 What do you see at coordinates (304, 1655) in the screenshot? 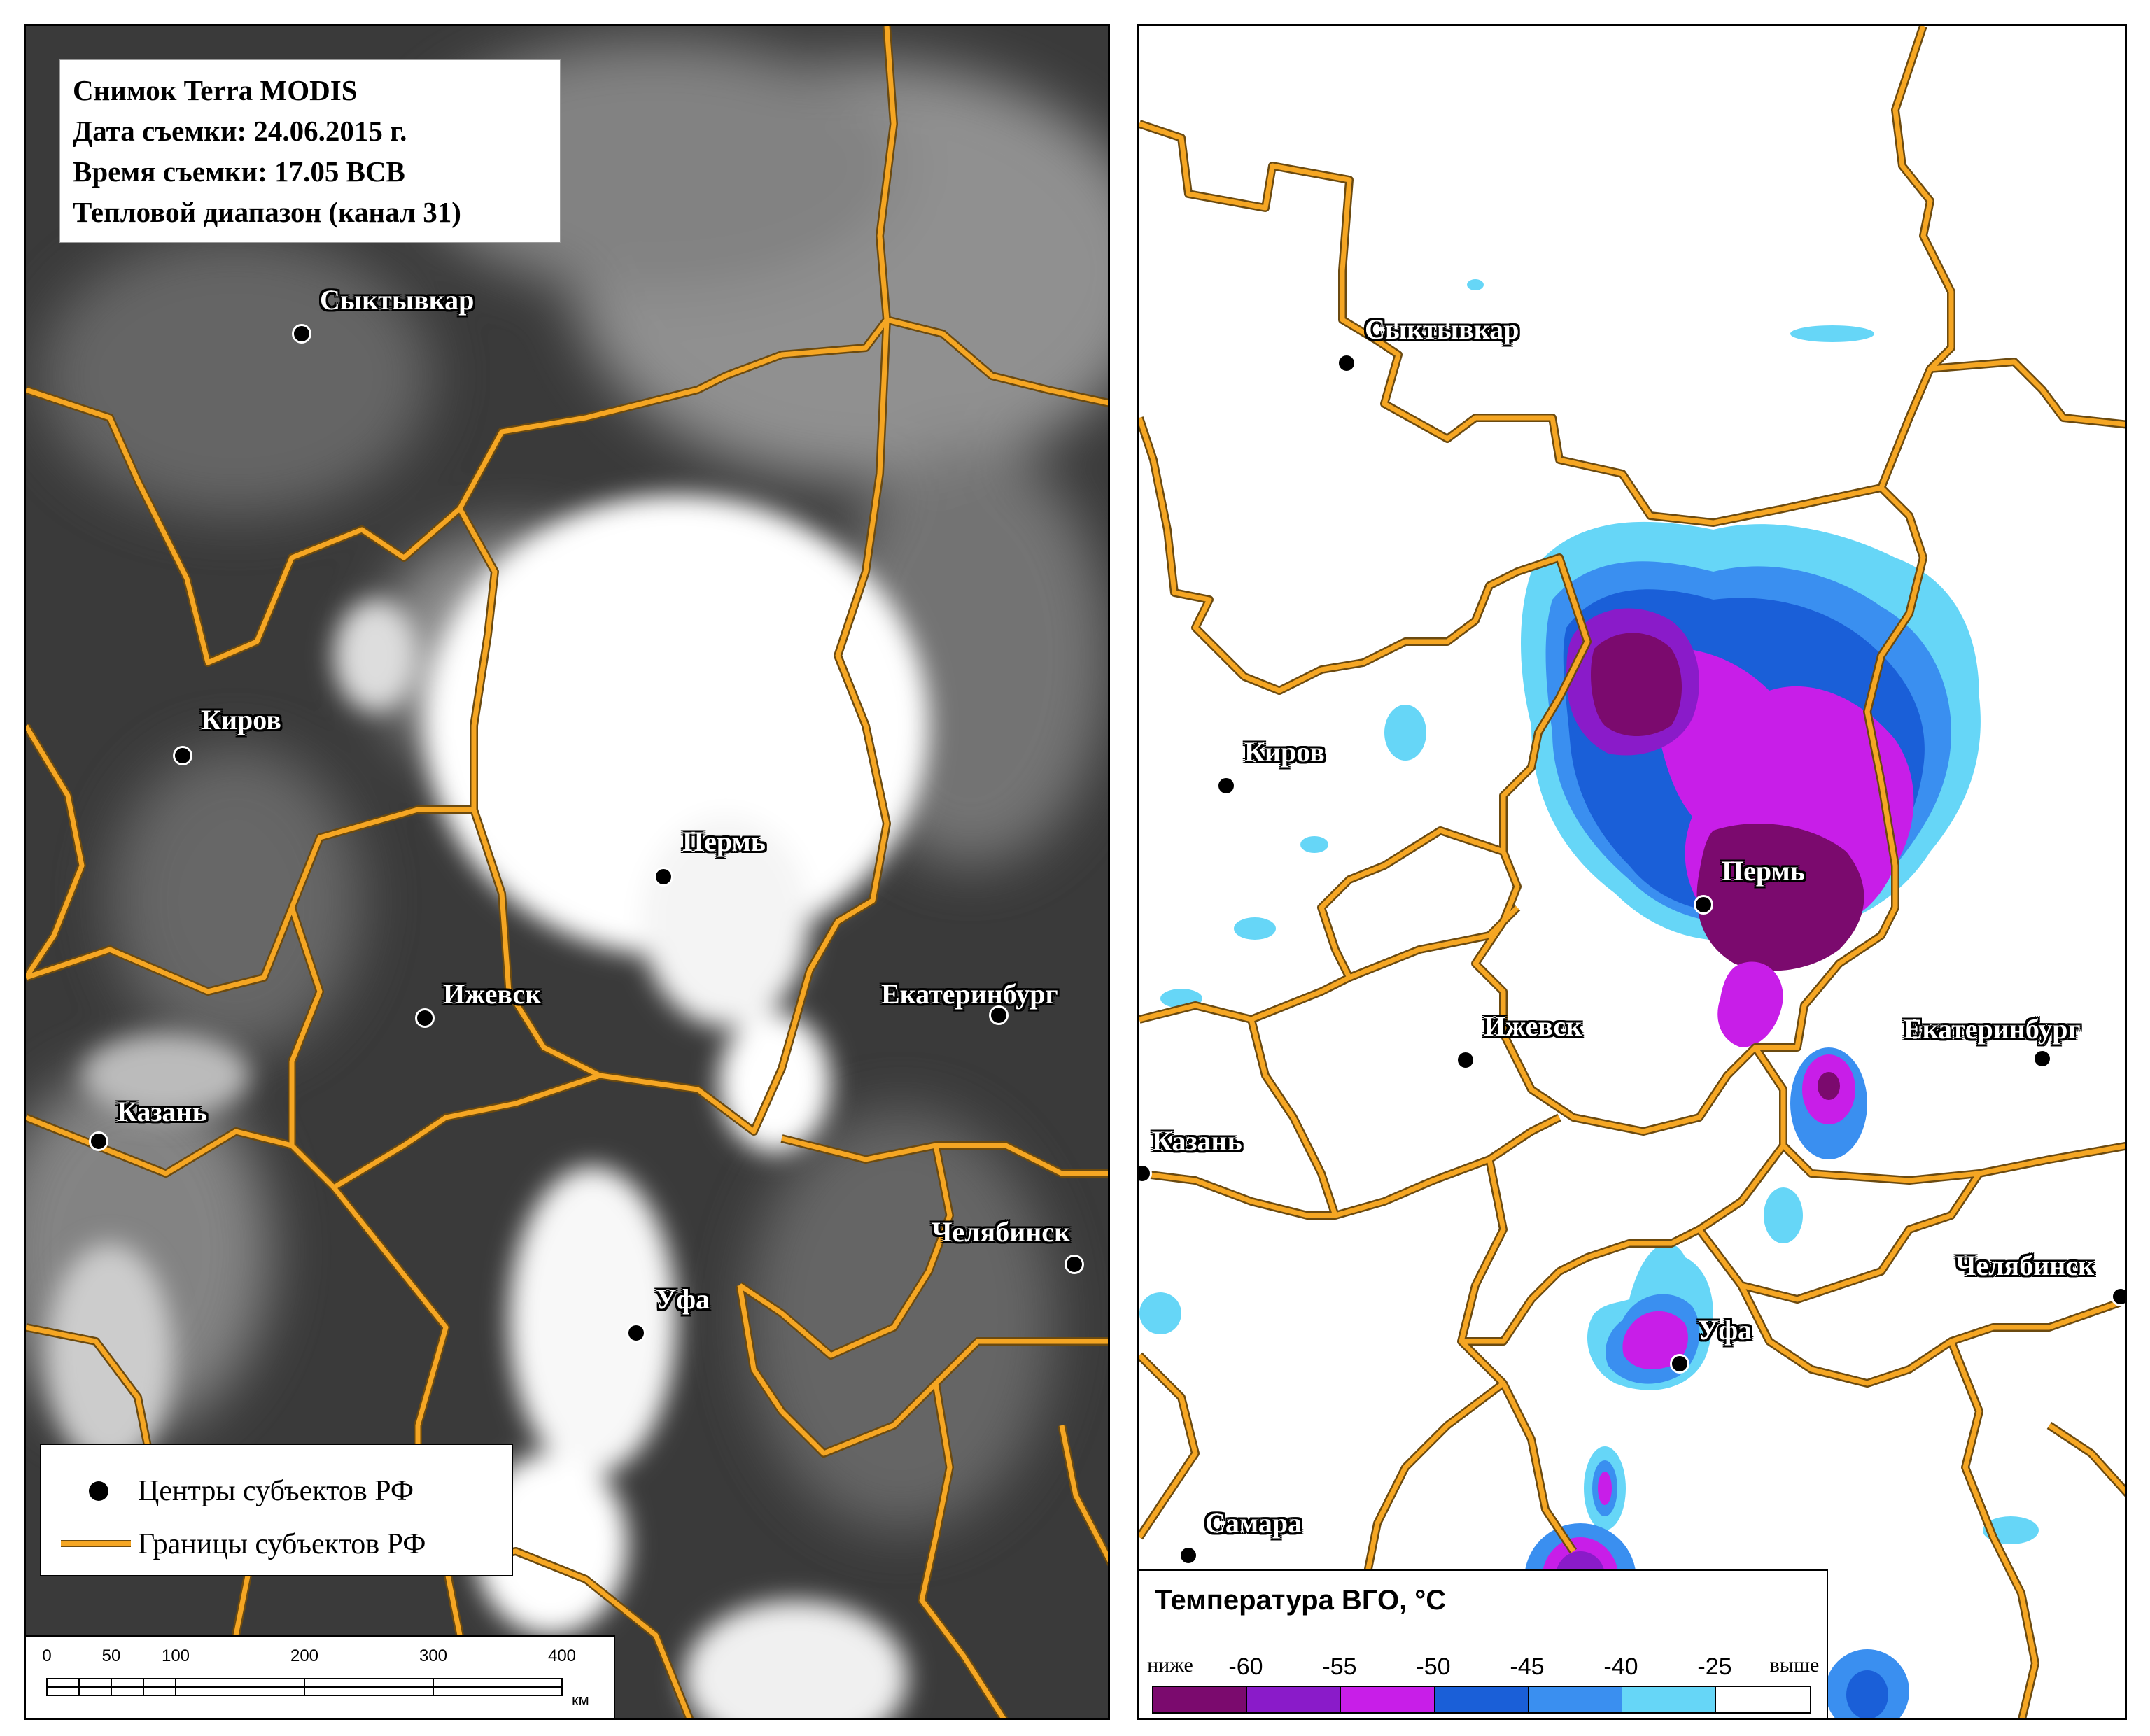
I see `scale-tick-label: 200` at bounding box center [304, 1655].